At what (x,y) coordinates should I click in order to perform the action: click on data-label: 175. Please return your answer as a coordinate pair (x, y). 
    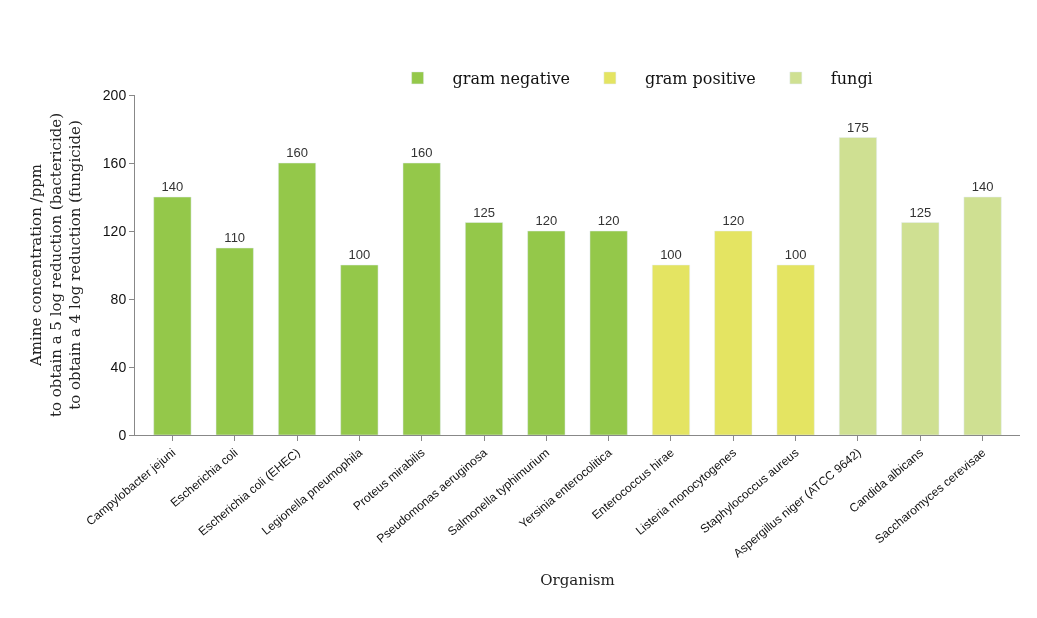
    Looking at the image, I should click on (858, 127).